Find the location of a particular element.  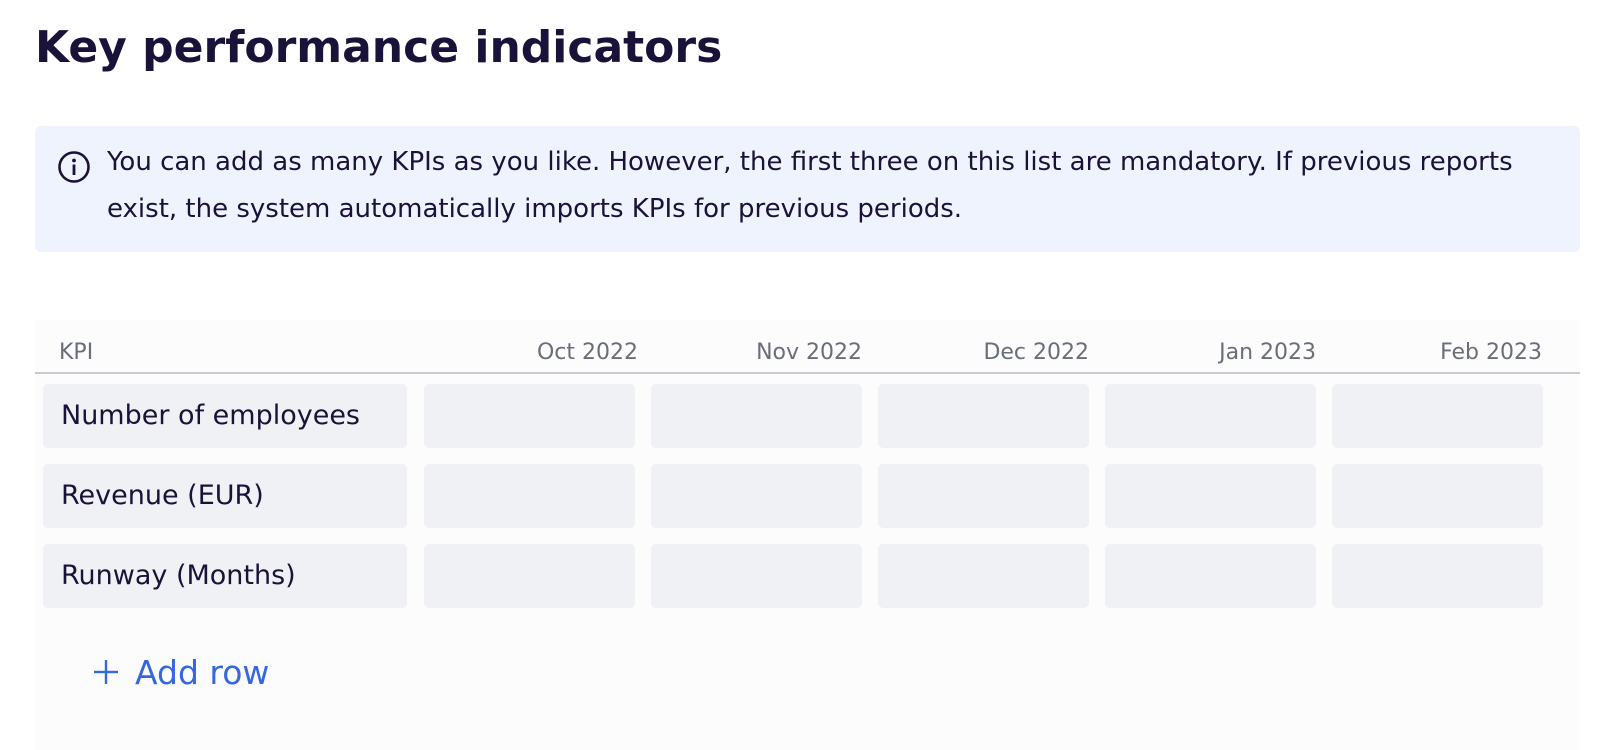

column-header-month: Dec 2022 is located at coordinates (1036, 352).